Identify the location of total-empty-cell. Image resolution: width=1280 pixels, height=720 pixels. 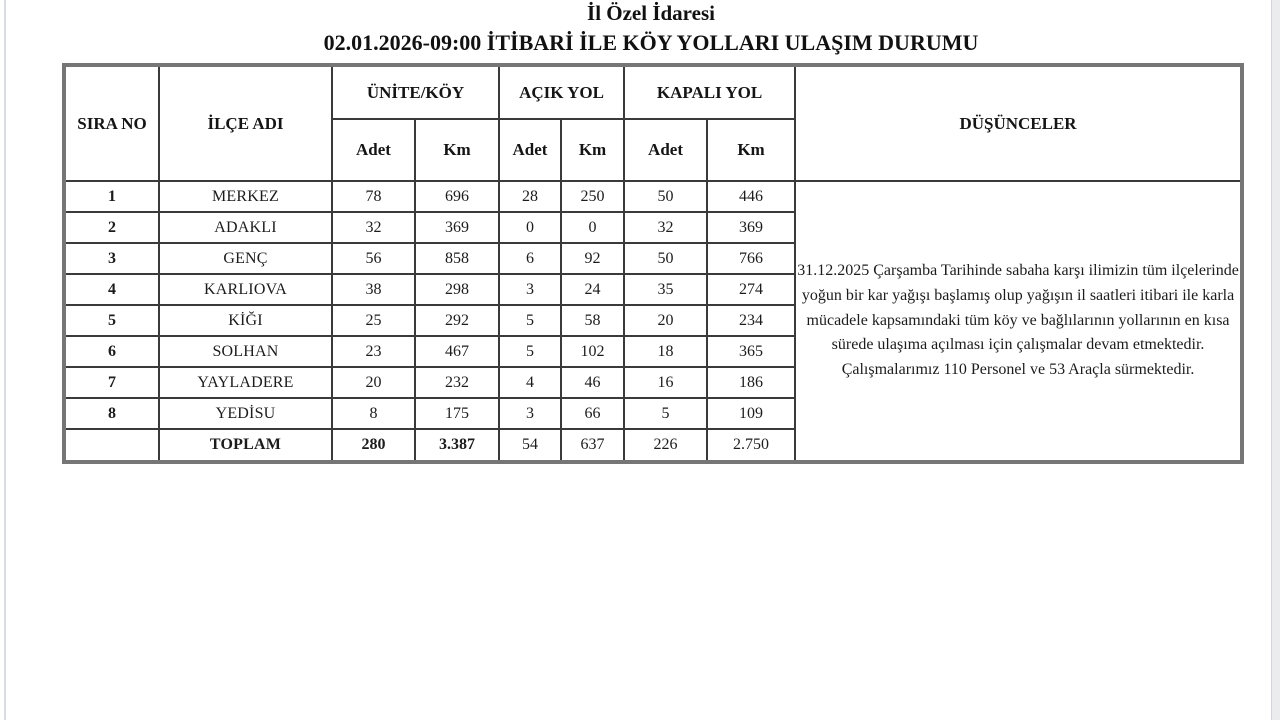
(111, 445).